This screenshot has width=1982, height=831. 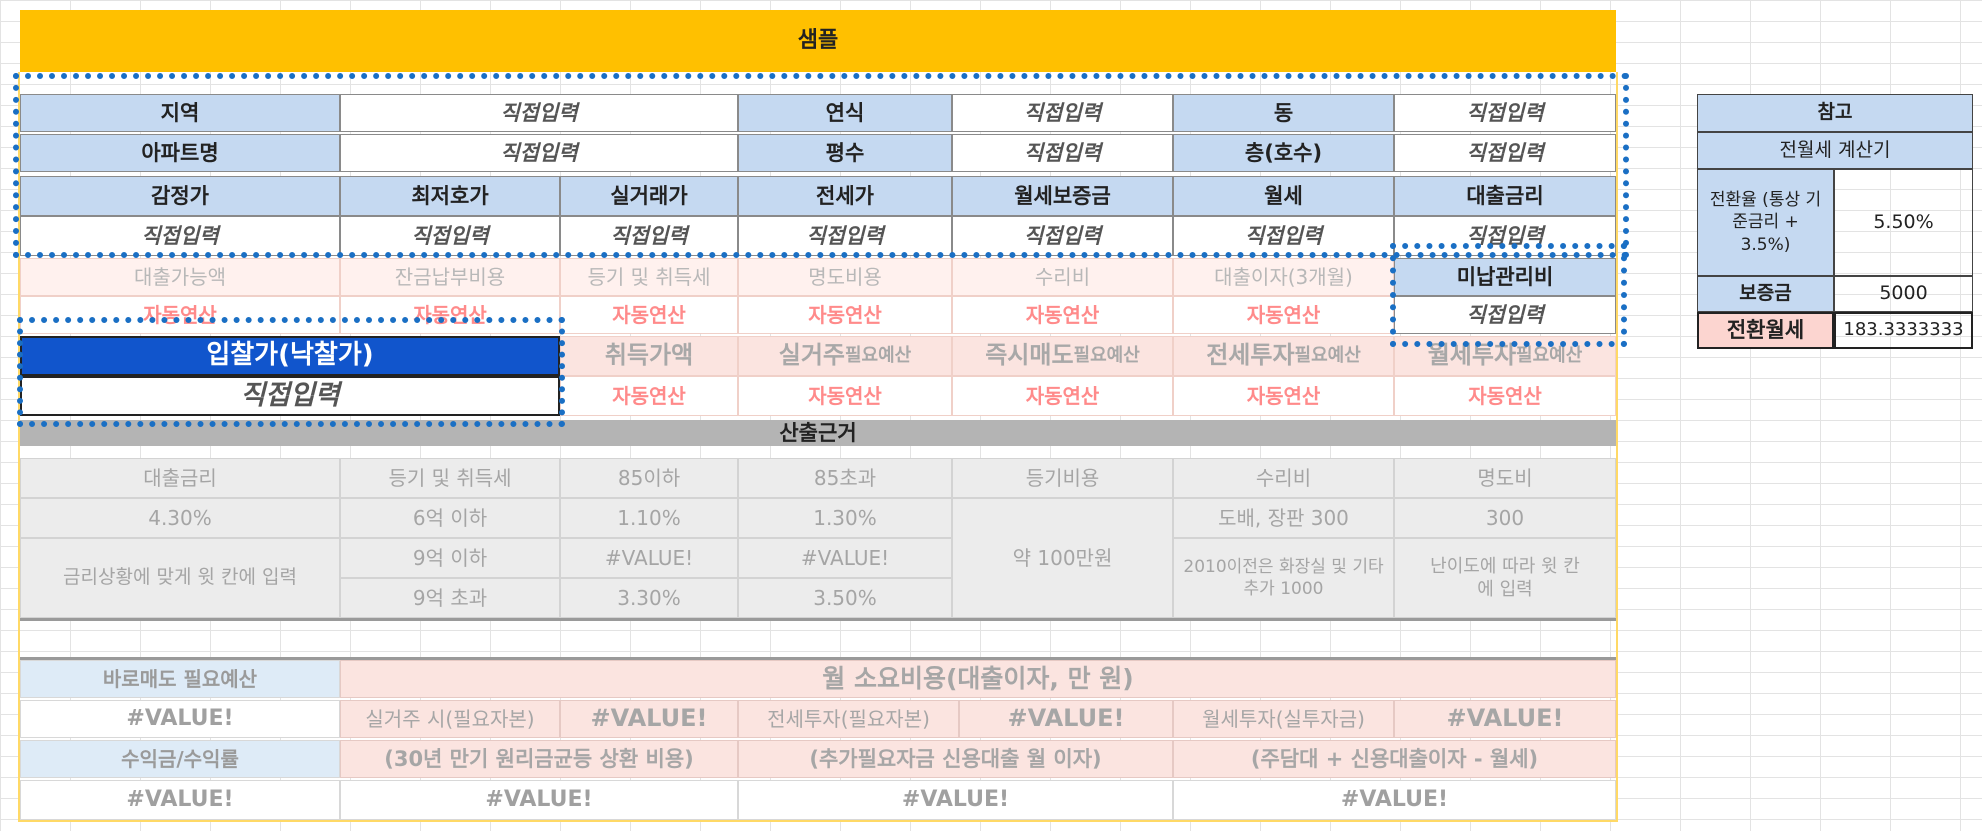 What do you see at coordinates (1505, 478) in the screenshot?
I see `basis-col-eviction: 명도비` at bounding box center [1505, 478].